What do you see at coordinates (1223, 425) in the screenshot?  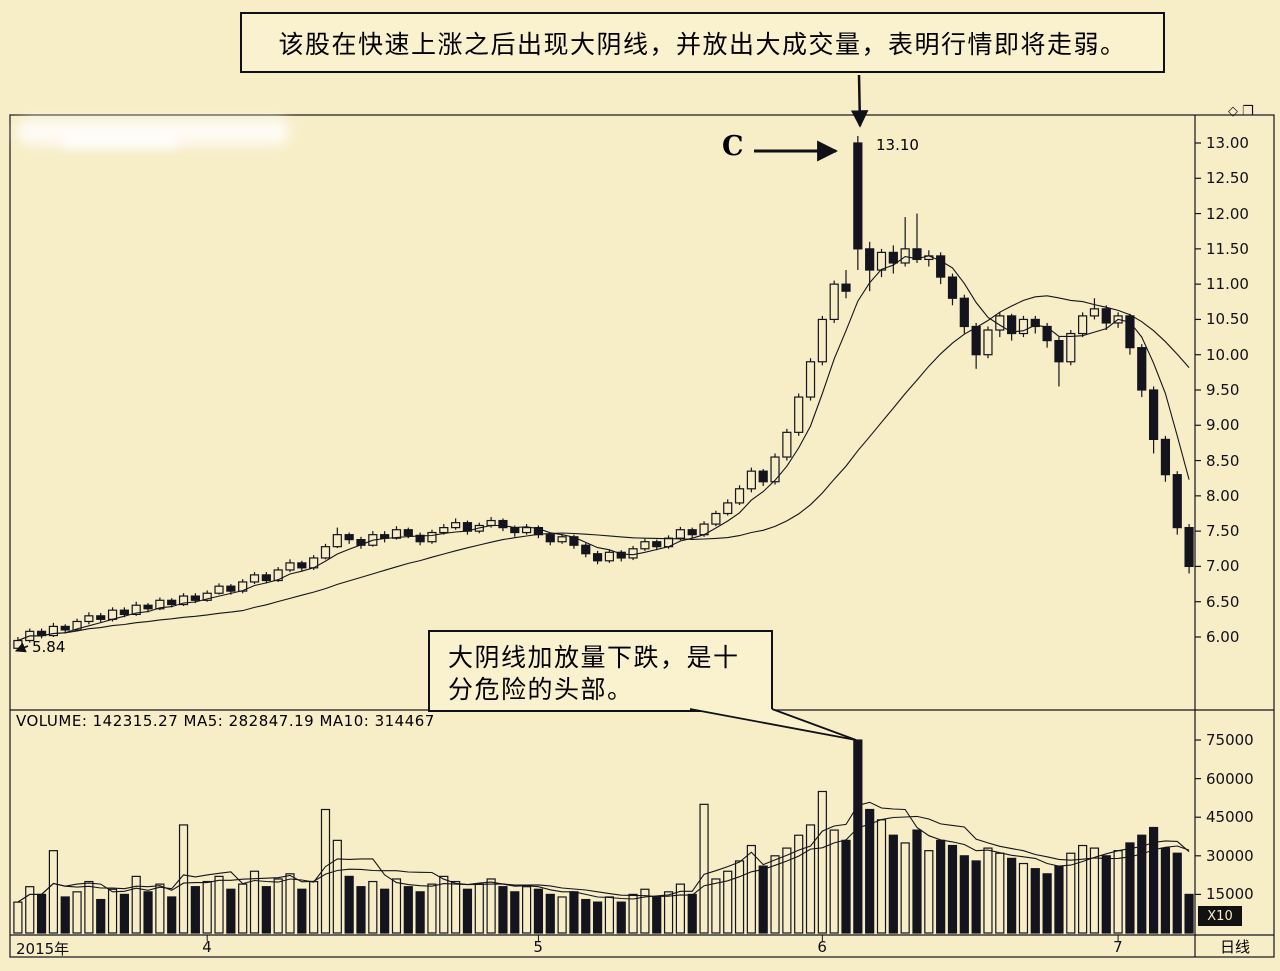 I see `price-axis-label: 9.00` at bounding box center [1223, 425].